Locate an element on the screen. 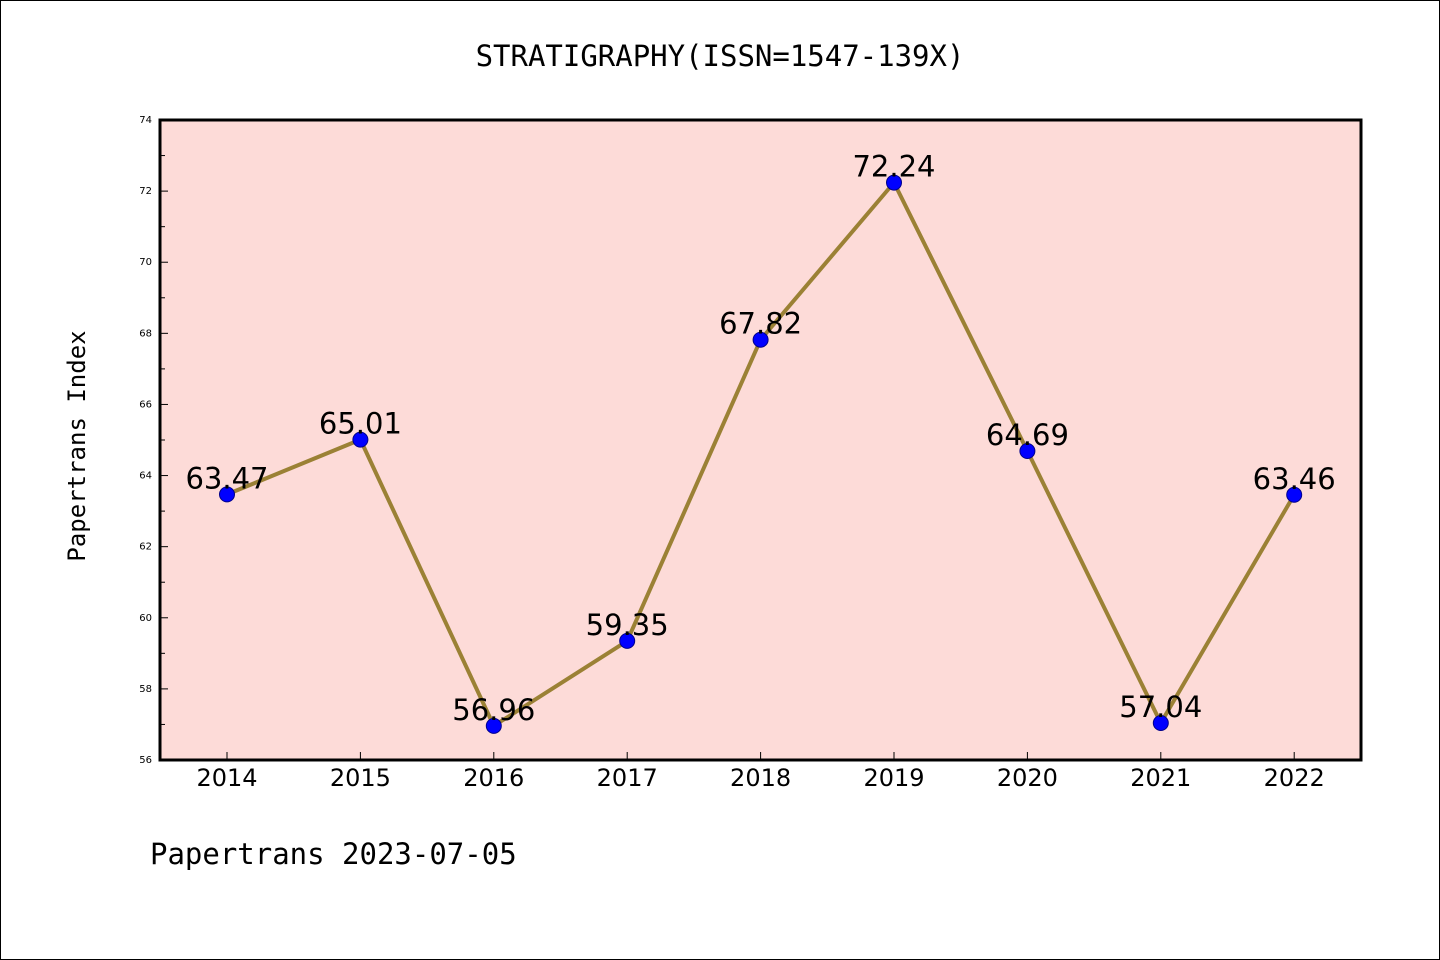  x-axis: 2014 2015 2016 2017 2018 2019 2020 2021 2022 is located at coordinates (760, 772).